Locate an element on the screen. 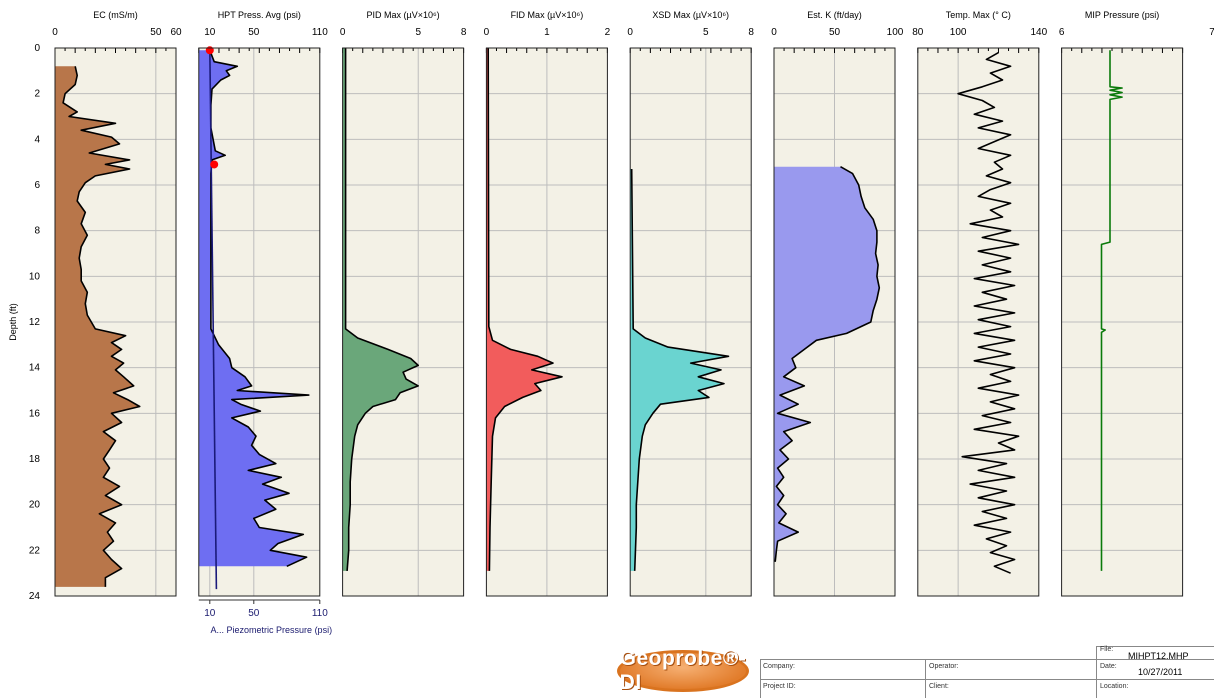 The height and width of the screenshot is (698, 1214). series-line-fid is located at coordinates (525, 309).